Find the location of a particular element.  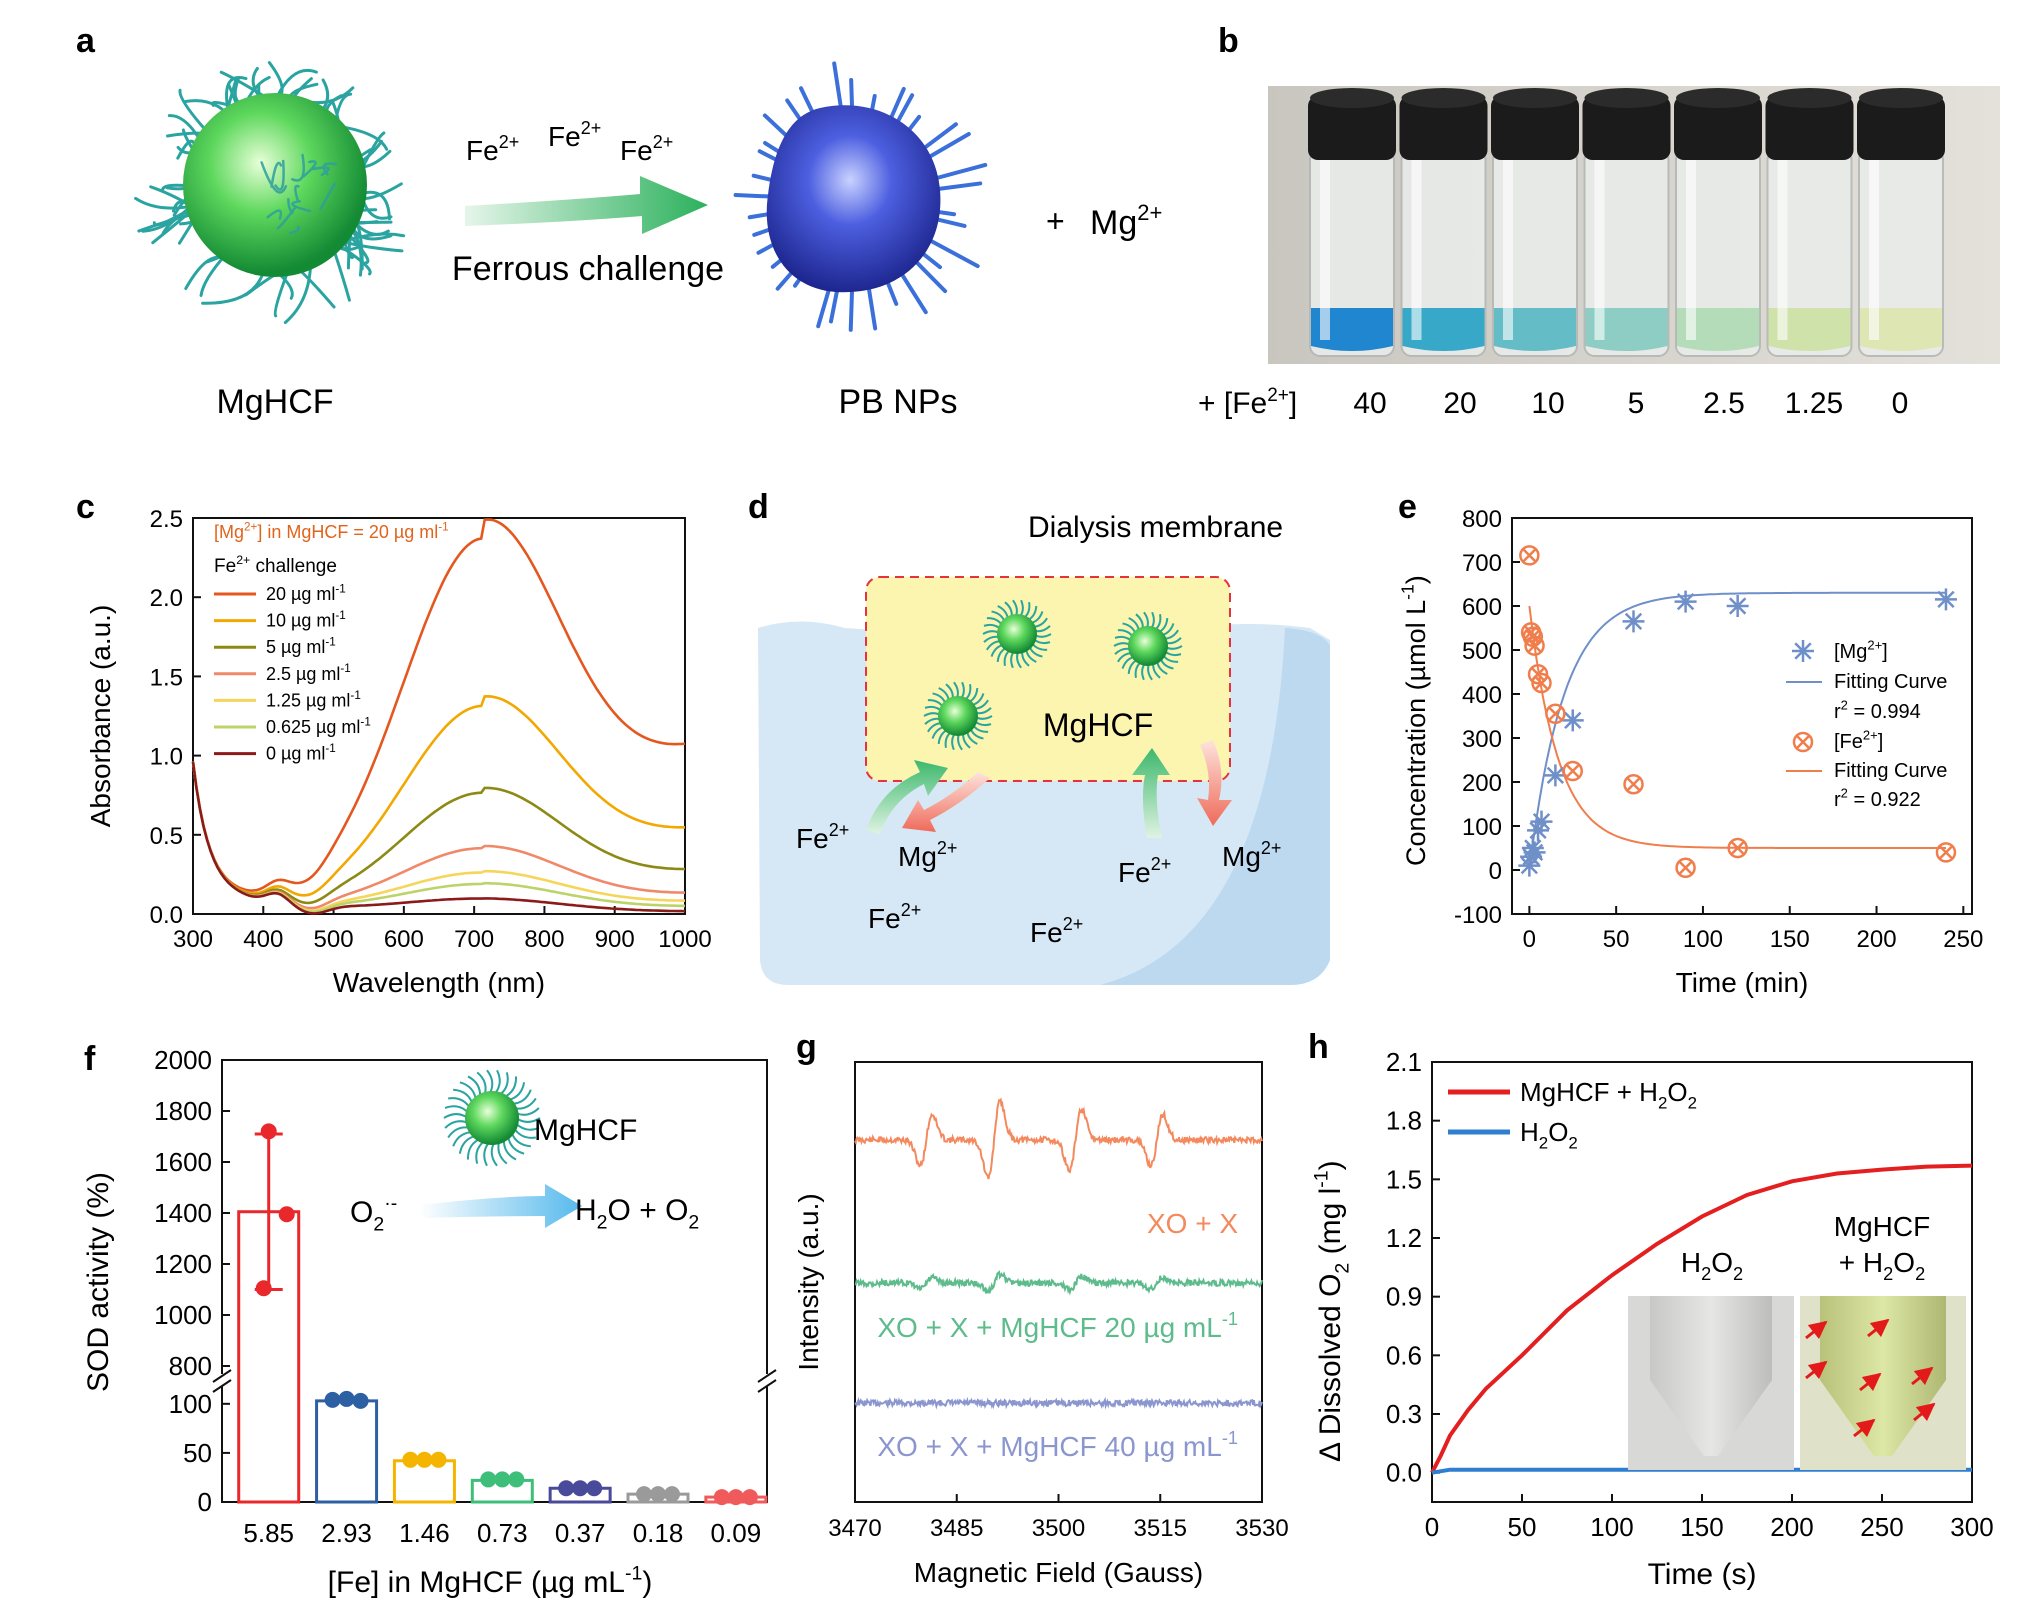

uv-x-tick-1000: 1000 is located at coordinates (684, 939).